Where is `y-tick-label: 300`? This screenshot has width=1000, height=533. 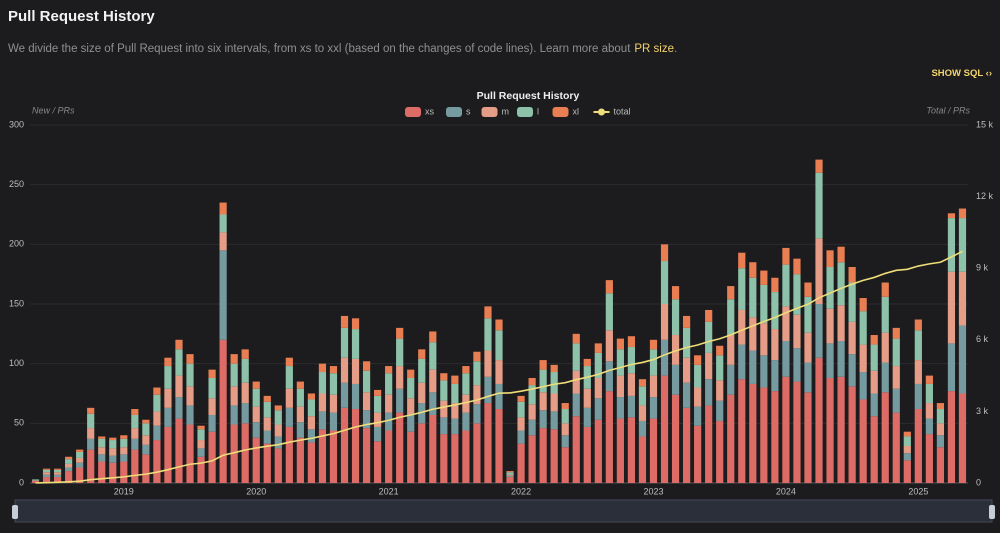 y-tick-label: 300 is located at coordinates (16, 124).